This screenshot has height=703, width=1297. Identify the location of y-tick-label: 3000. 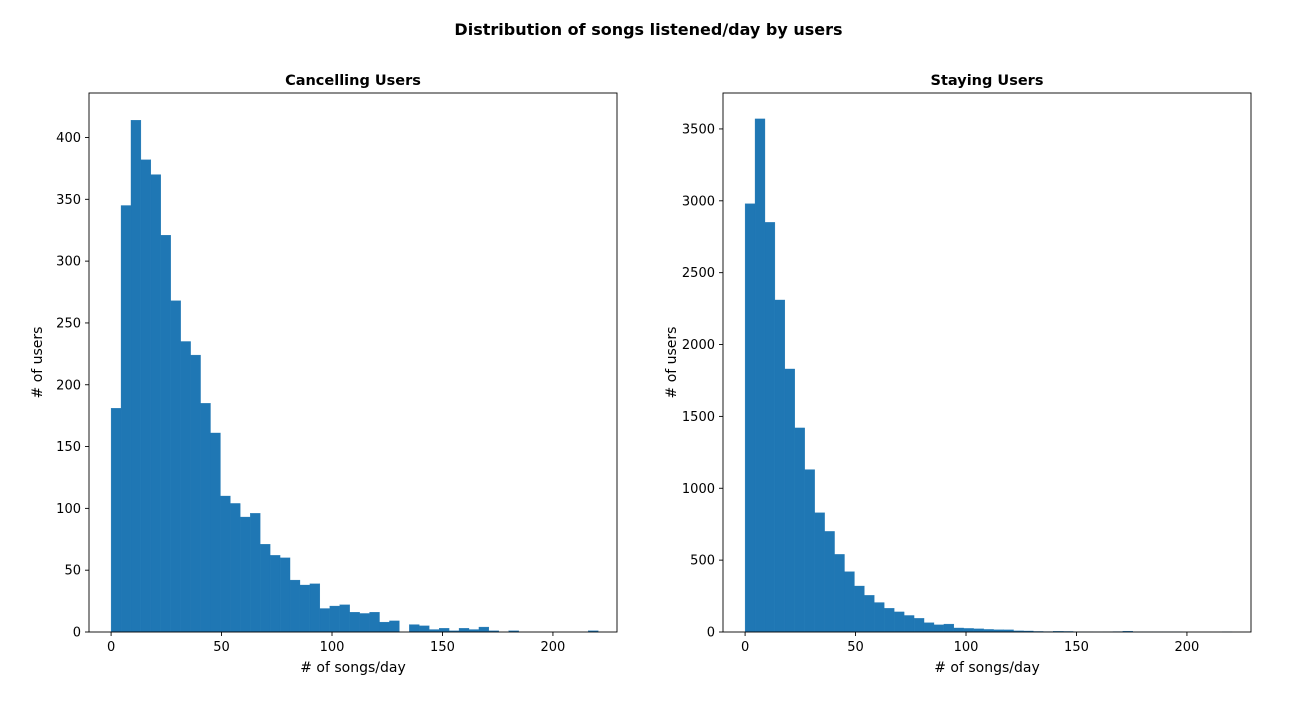
(698, 201).